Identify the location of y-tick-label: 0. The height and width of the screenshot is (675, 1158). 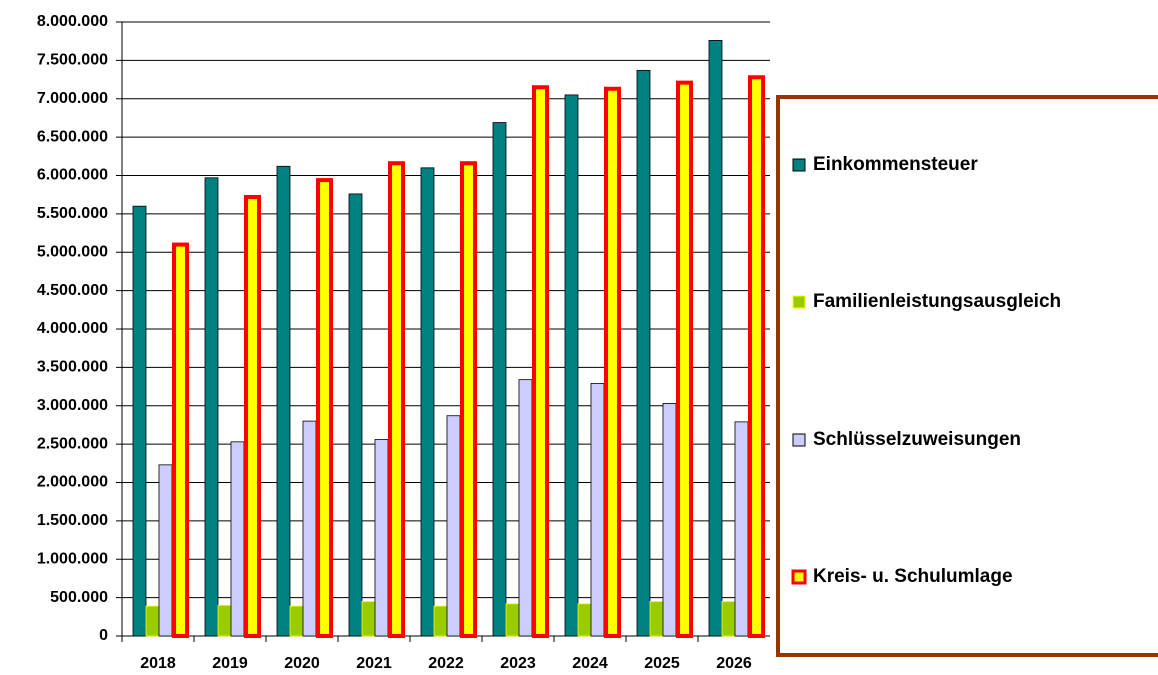
(103, 635).